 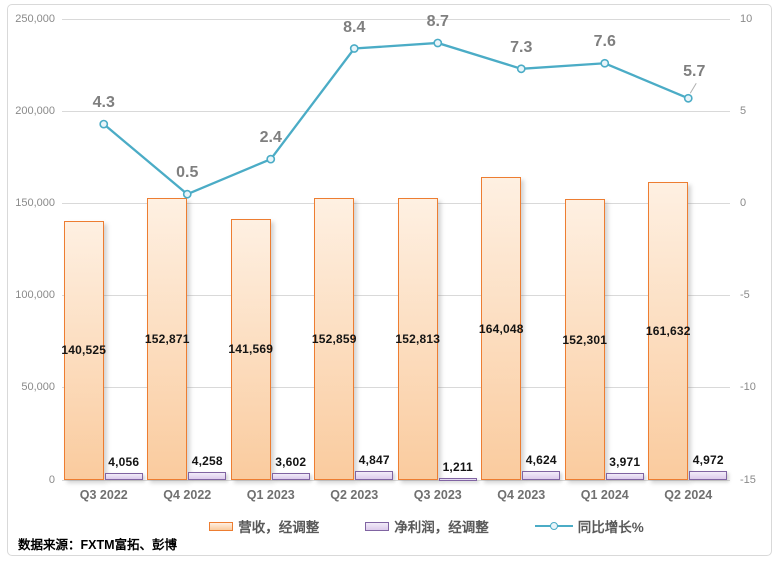 What do you see at coordinates (291, 462) in the screenshot?
I see `net-profit-value-label: 3,602` at bounding box center [291, 462].